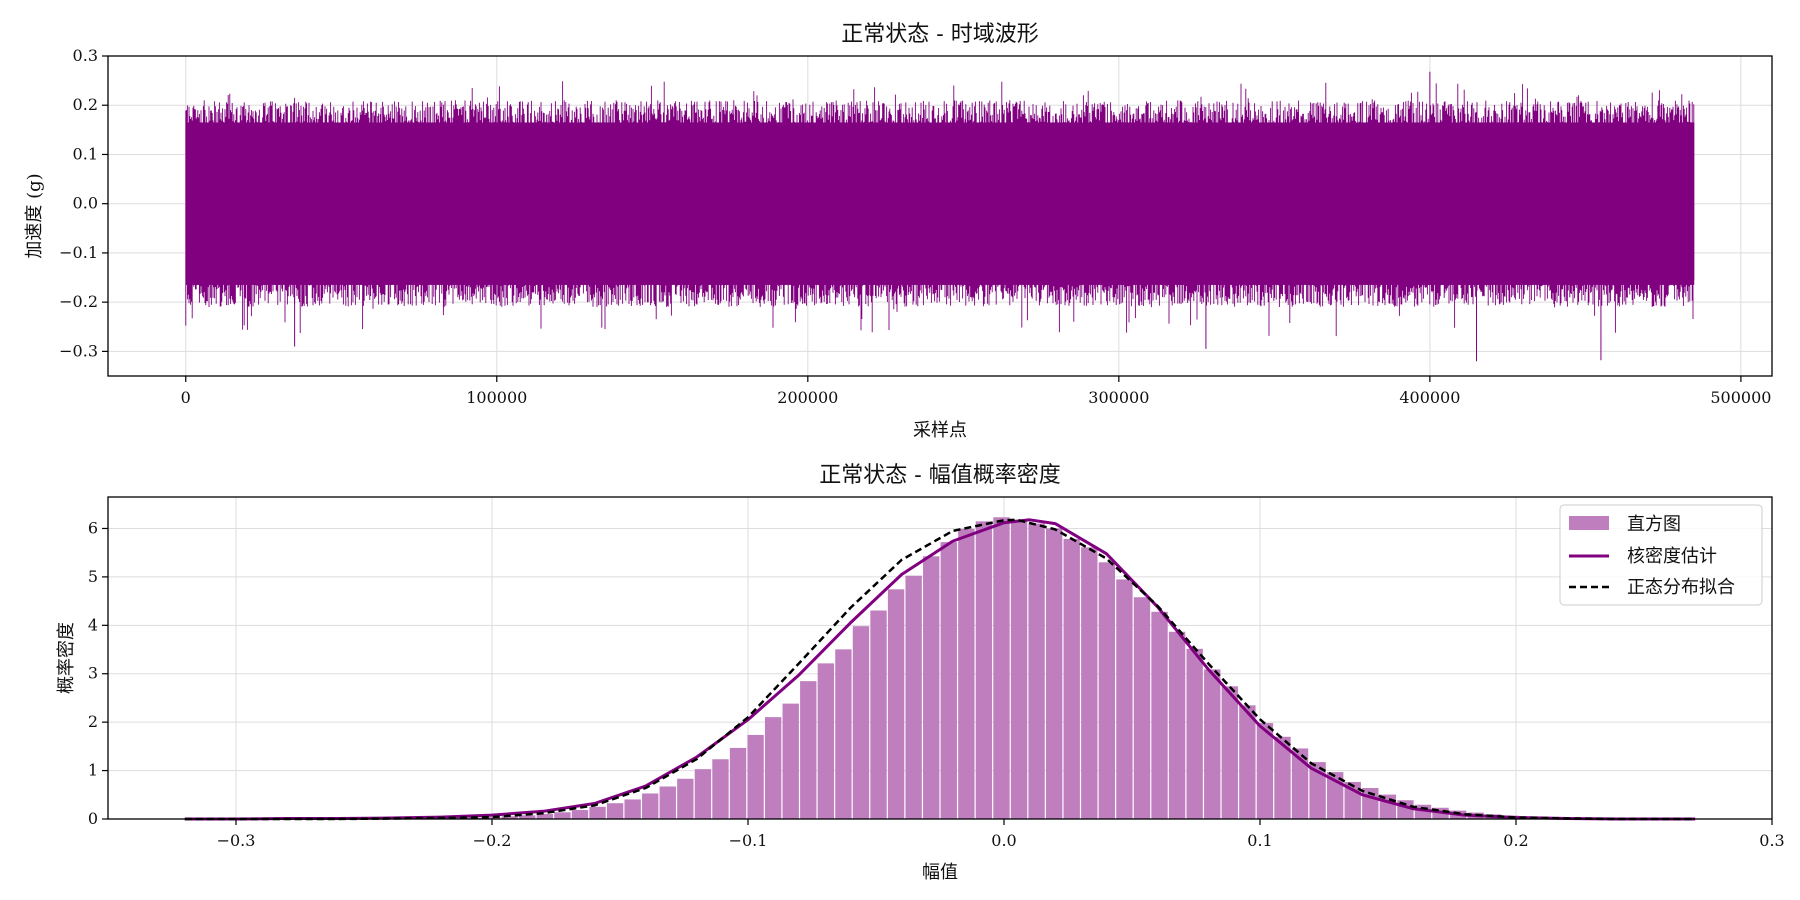 The height and width of the screenshot is (900, 1800). I want to click on time-ytick-label: 0.0, so click(85, 203).